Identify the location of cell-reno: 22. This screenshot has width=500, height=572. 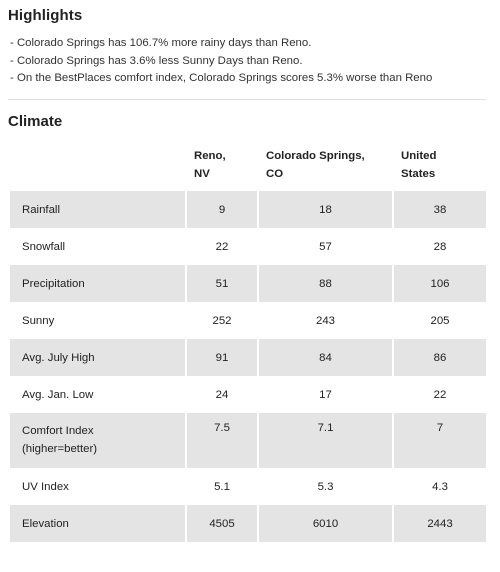
(222, 246).